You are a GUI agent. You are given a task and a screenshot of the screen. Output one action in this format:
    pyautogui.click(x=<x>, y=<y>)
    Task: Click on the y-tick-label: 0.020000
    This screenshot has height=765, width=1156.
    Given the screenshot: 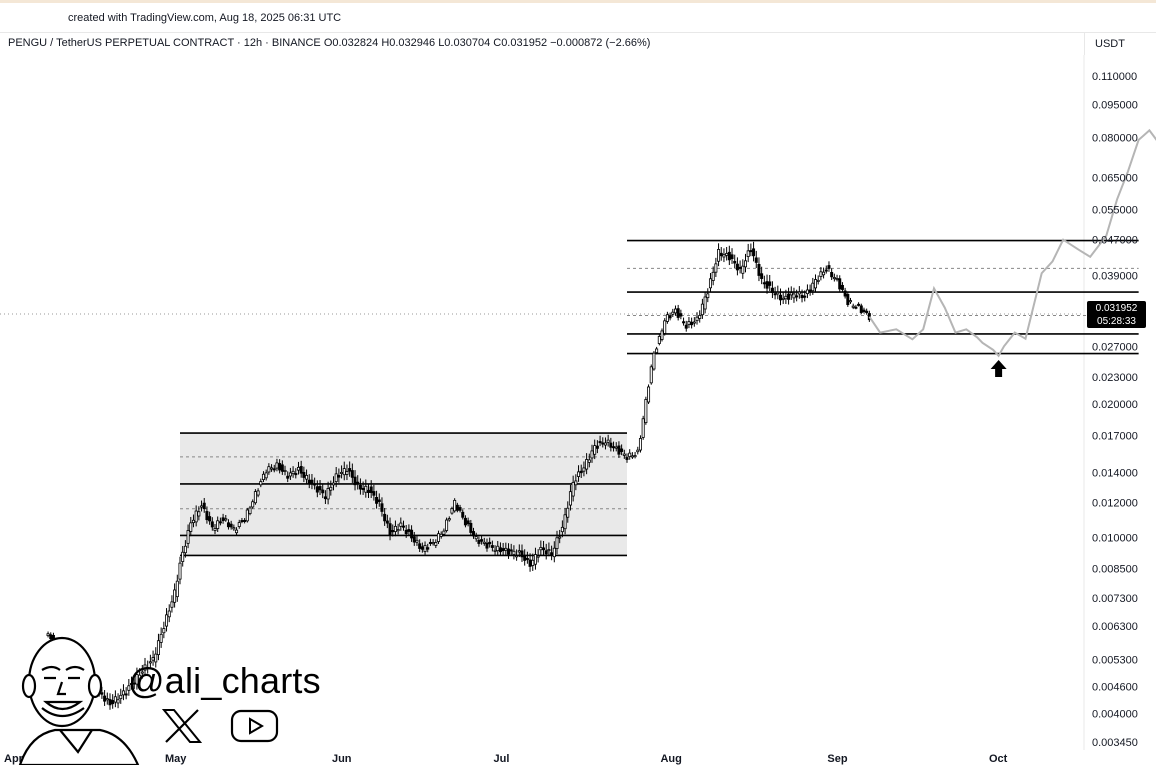 What is the action you would take?
    pyautogui.click(x=1115, y=405)
    